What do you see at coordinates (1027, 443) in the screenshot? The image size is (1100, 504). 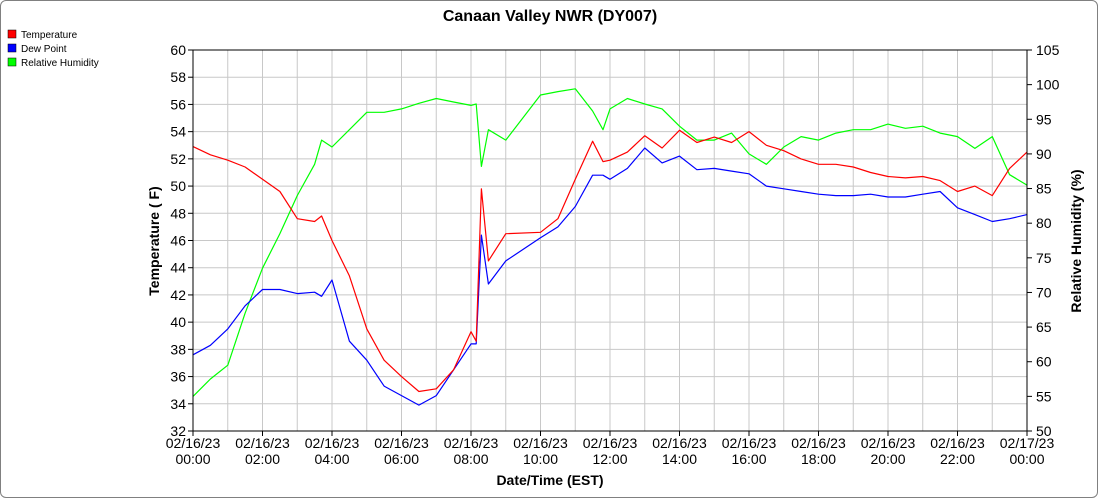 I see `x-tick-date: 02/17/23` at bounding box center [1027, 443].